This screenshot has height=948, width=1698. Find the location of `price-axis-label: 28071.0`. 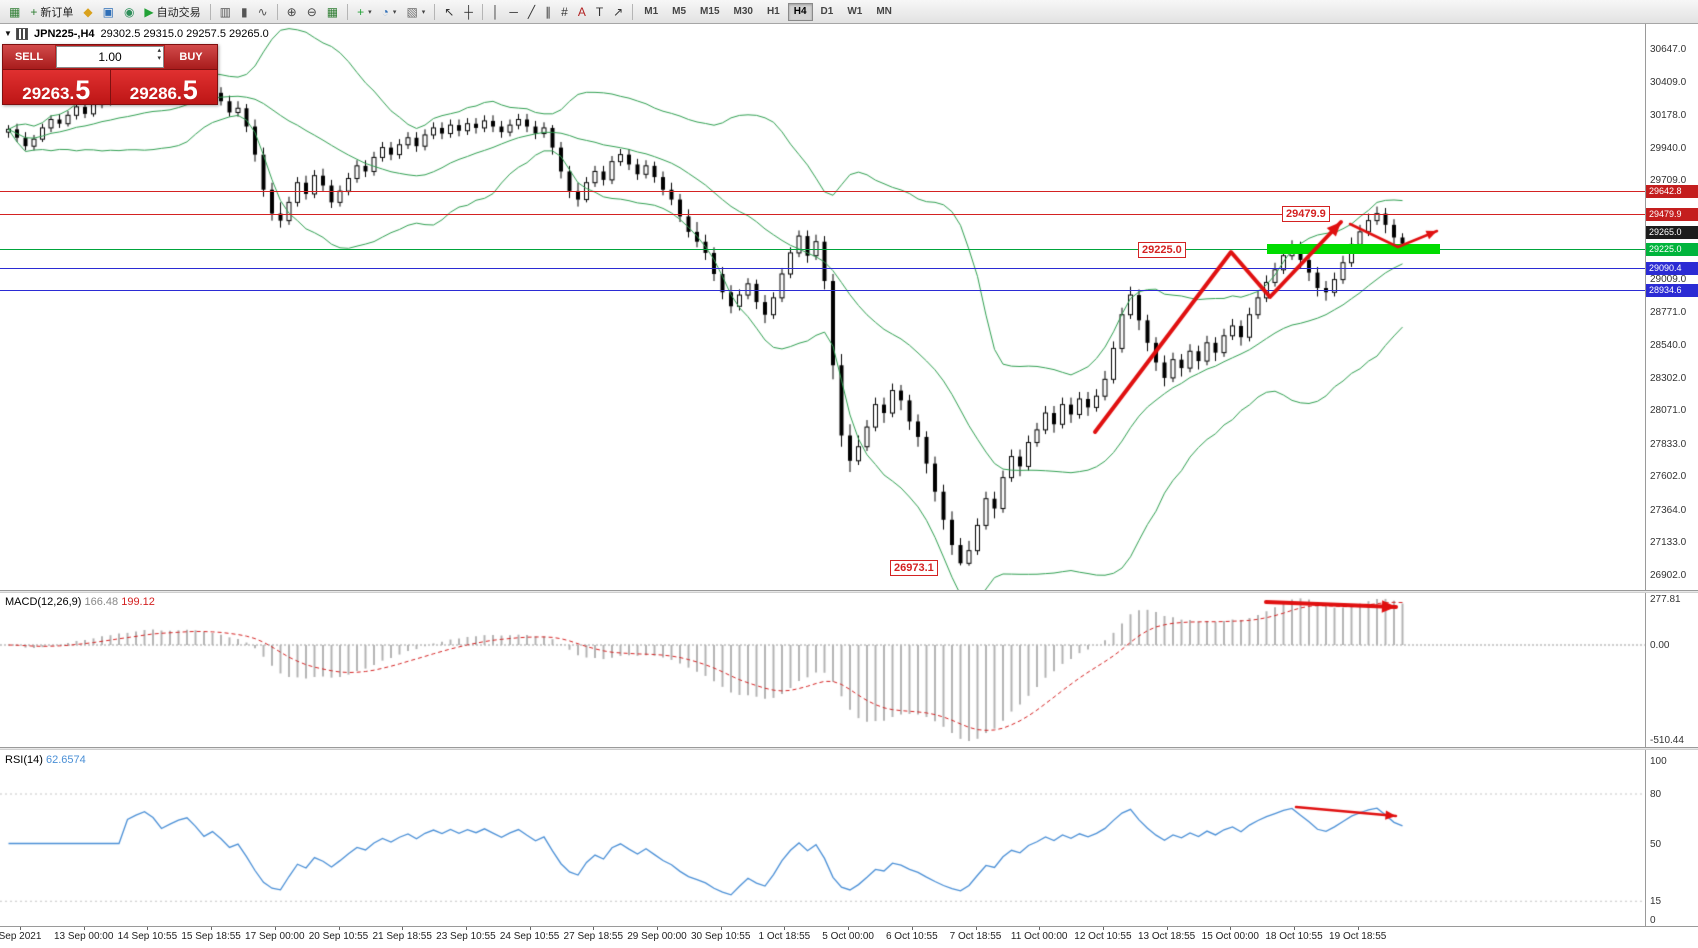

price-axis-label: 28071.0 is located at coordinates (1668, 411).